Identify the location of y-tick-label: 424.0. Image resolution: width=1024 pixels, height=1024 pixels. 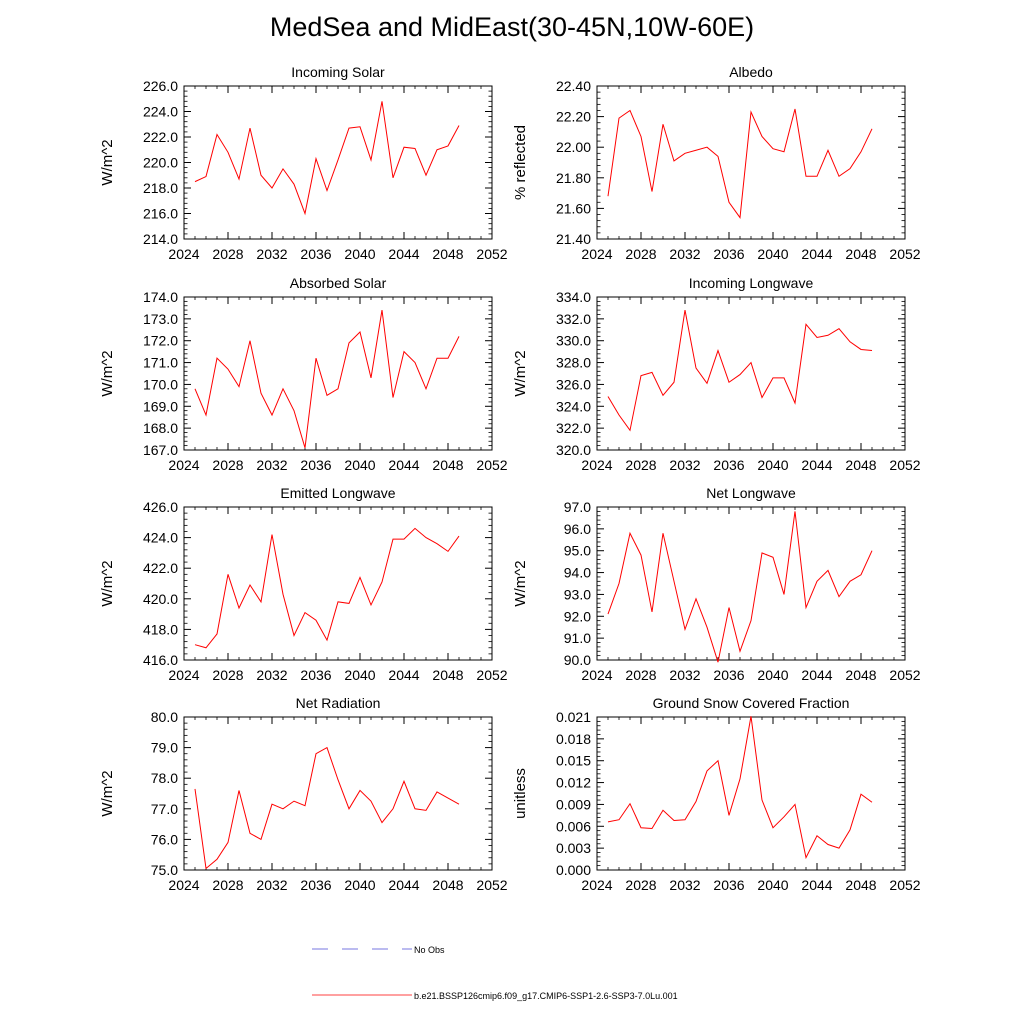
(160, 538).